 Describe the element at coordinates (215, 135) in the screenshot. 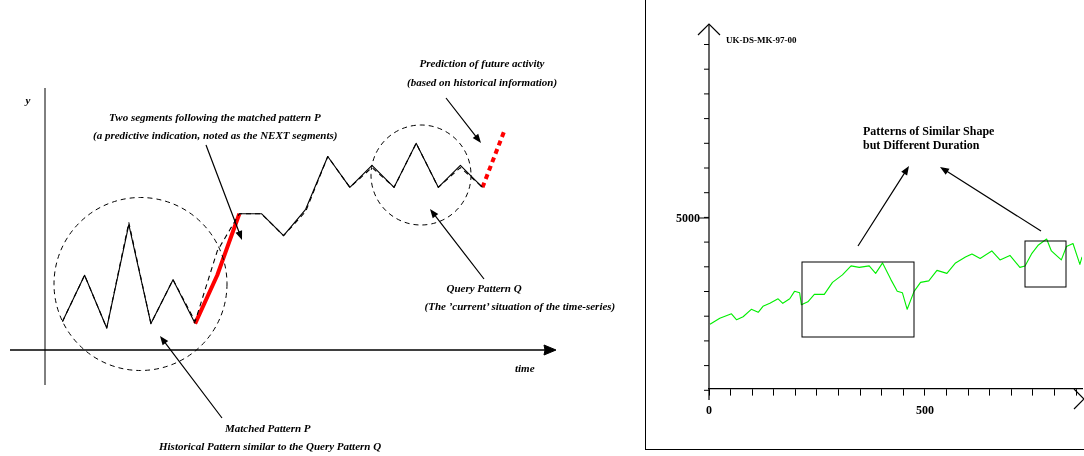

I see `annotation: (a predictive indication, noted as the NEXT segments)` at that location.